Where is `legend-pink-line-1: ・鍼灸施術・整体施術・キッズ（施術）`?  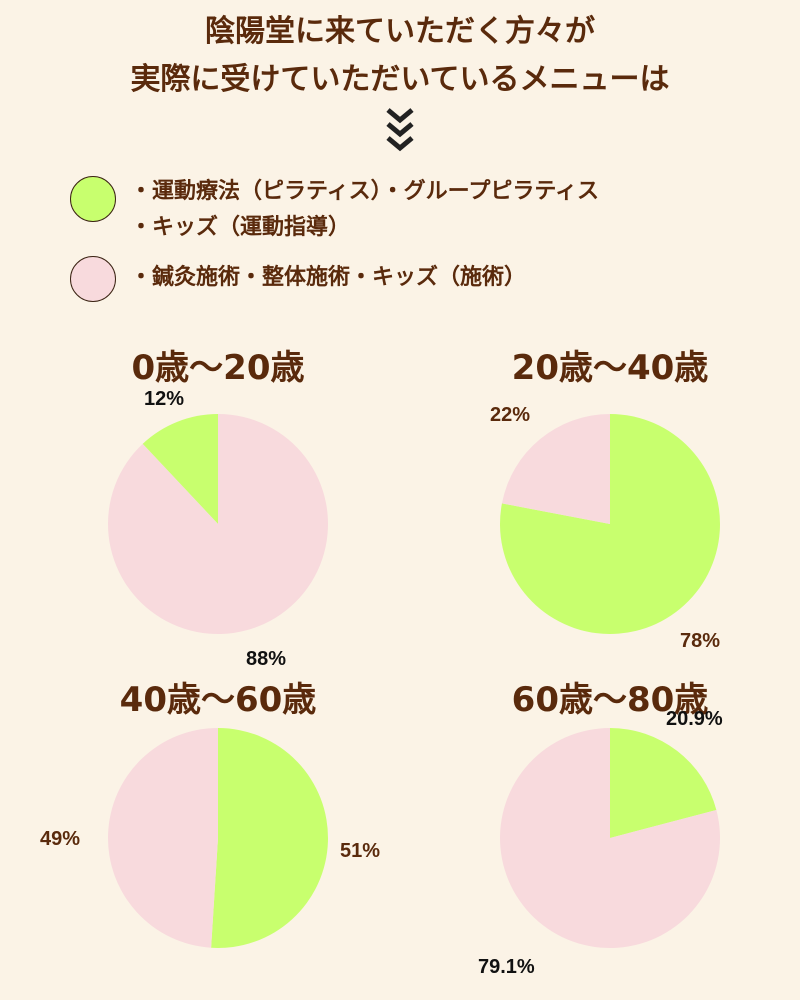 legend-pink-line-1: ・鍼灸施術・整体施術・キッズ（施術） is located at coordinates (328, 277).